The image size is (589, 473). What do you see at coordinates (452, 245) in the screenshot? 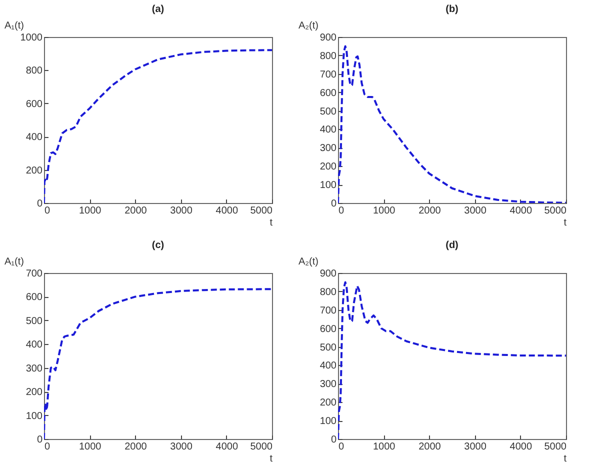
I see `chart-title: (d)` at bounding box center [452, 245].